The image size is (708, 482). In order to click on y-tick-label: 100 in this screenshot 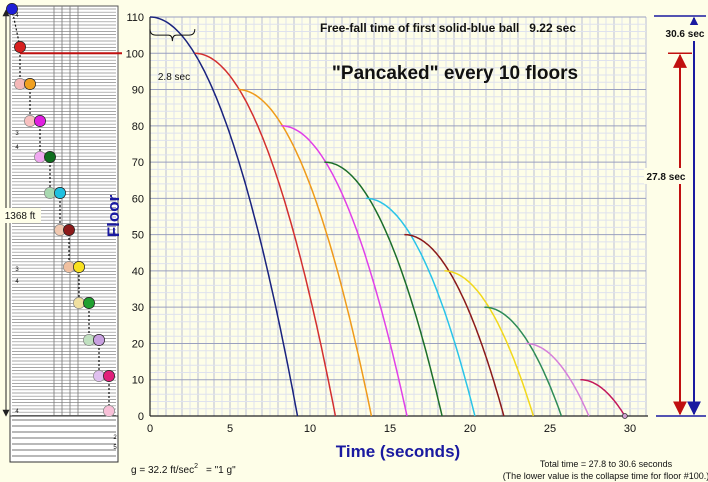, I will do `click(135, 54)`.